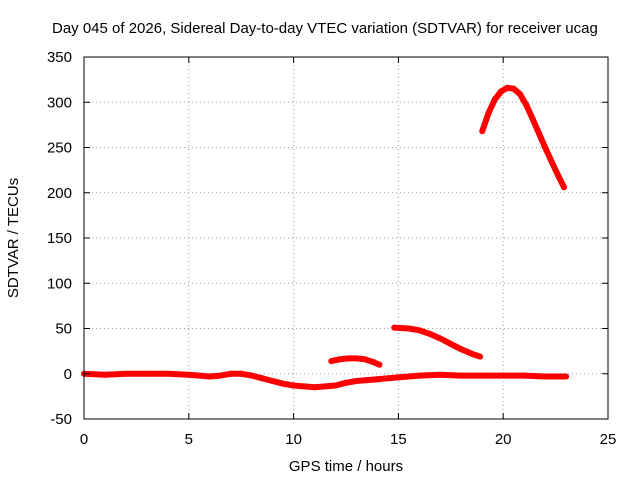 This screenshot has width=640, height=480. Describe the element at coordinates (59, 238) in the screenshot. I see `y-tick-label: 150` at that location.